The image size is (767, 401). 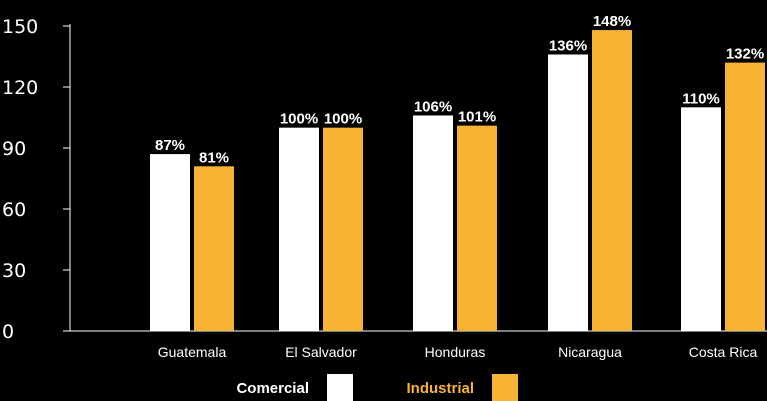 What do you see at coordinates (477, 117) in the screenshot?
I see `data-label: 101%` at bounding box center [477, 117].